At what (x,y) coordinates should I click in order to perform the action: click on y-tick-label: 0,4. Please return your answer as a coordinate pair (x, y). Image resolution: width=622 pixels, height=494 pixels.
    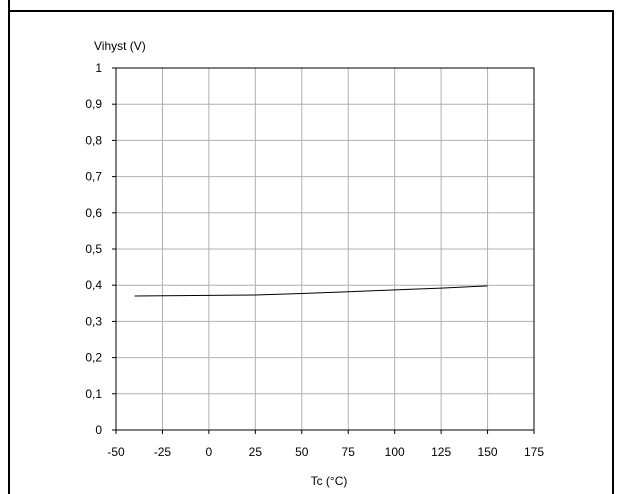
    Looking at the image, I should click on (93, 285).